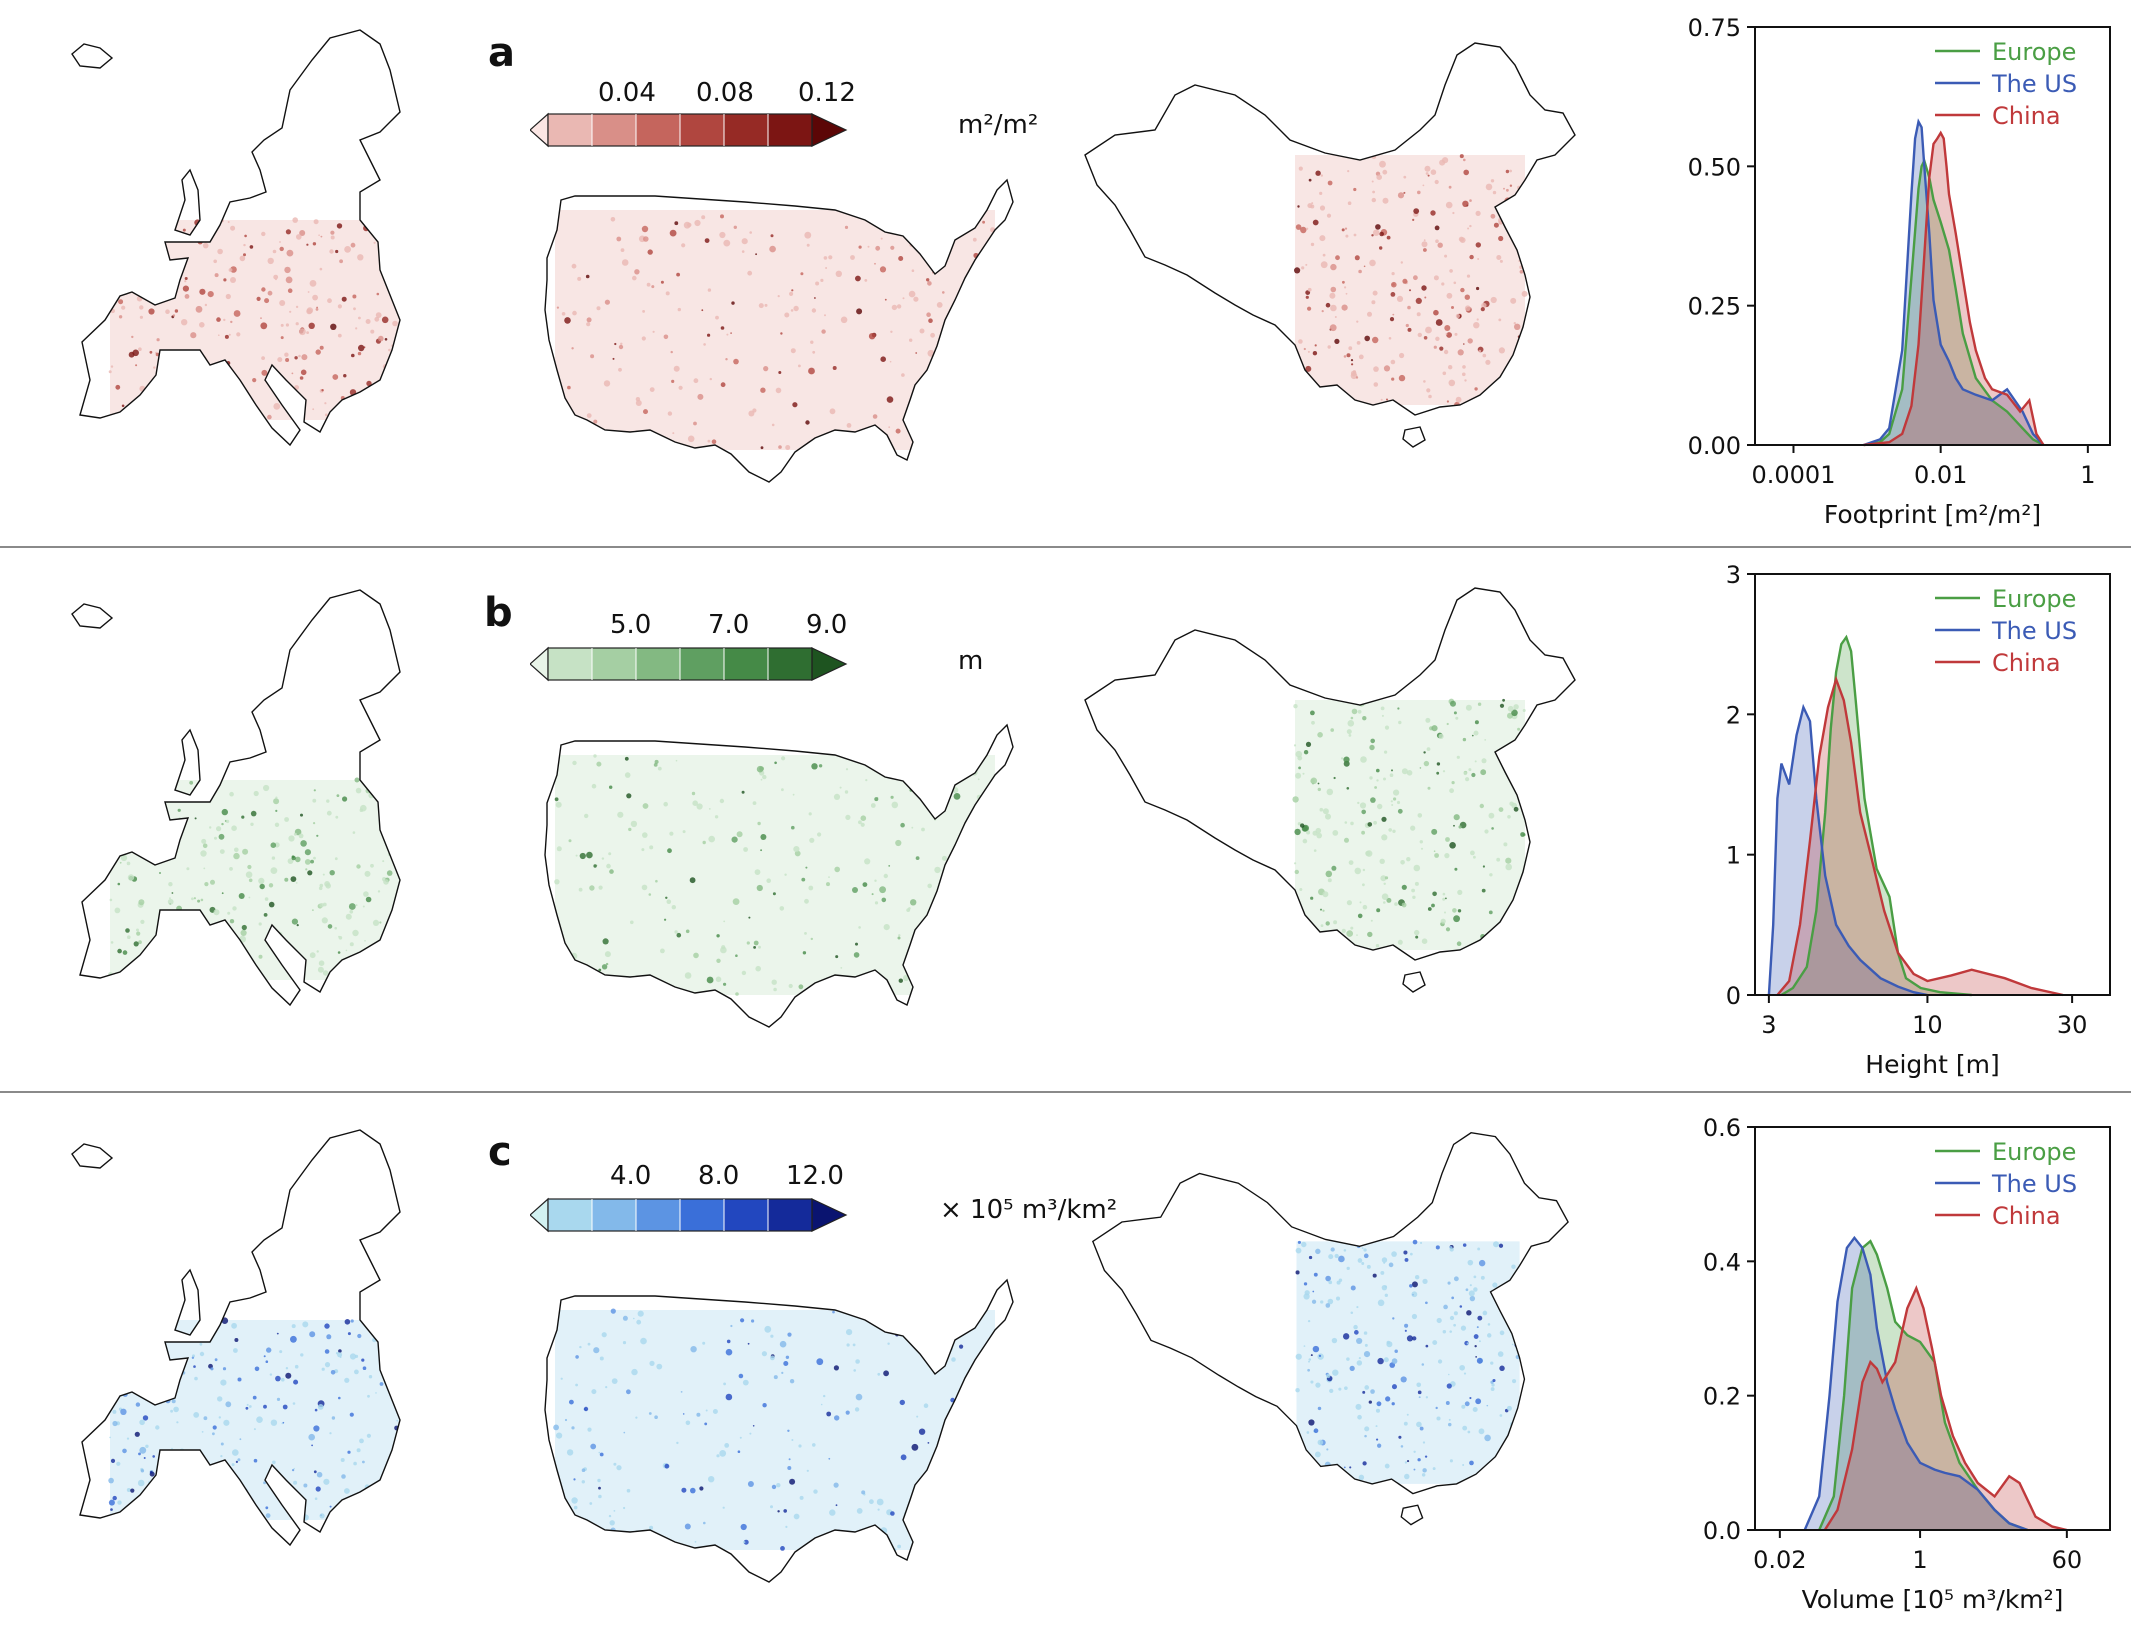 Image resolution: width=2131 pixels, height=1625 pixels. What do you see at coordinates (1714, 28) in the screenshot?
I see `y-tick-label: 0.75` at bounding box center [1714, 28].